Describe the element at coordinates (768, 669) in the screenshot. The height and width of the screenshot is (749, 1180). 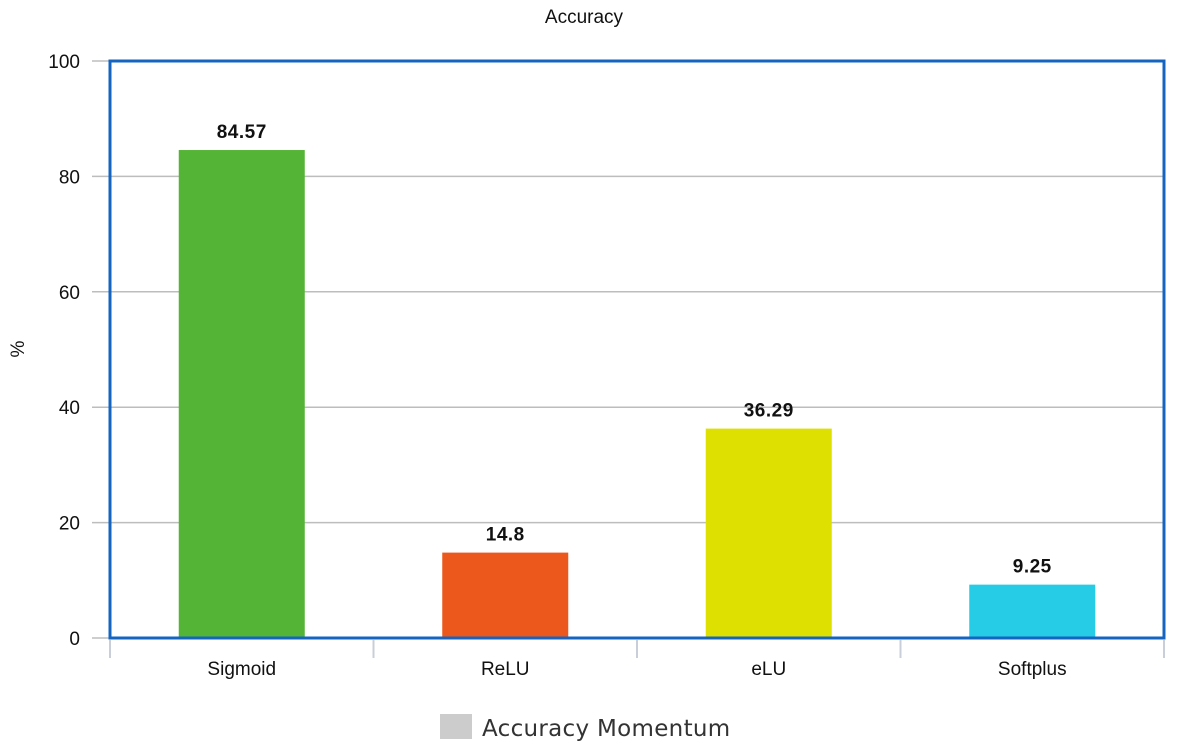
I see `x-tick-label-elu: eLU` at that location.